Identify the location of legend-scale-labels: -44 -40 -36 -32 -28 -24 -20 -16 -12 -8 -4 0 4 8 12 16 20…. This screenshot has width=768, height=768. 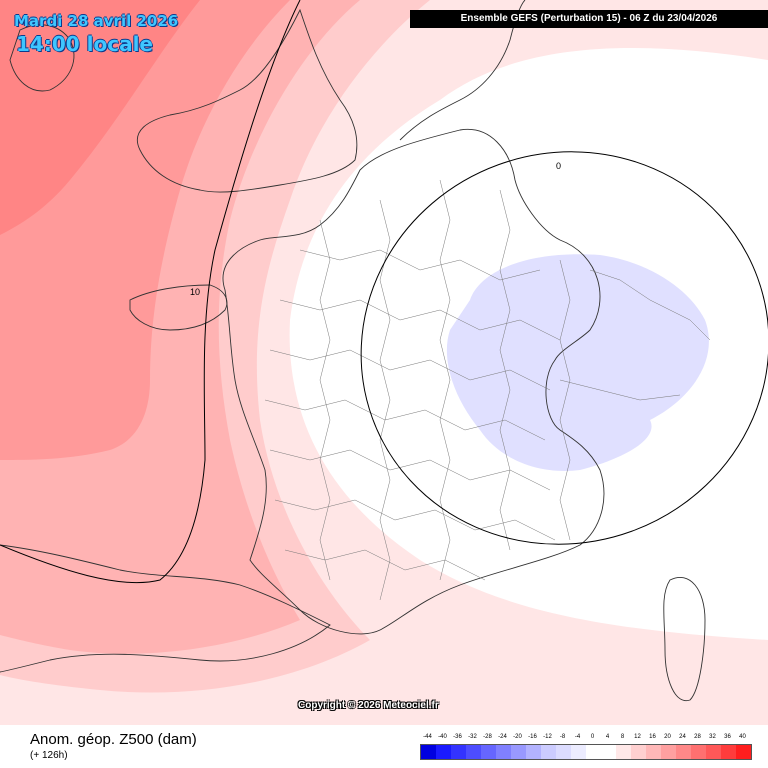
(580, 739).